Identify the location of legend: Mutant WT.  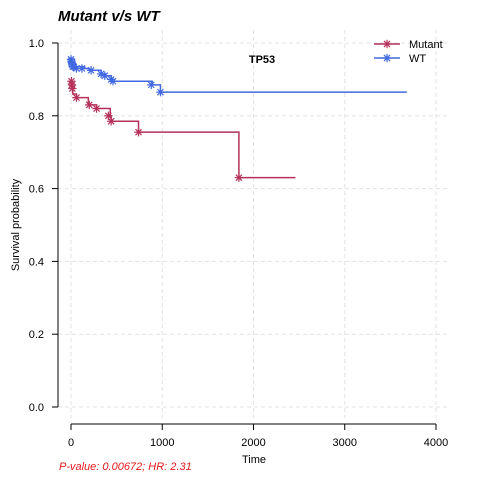
(408, 52).